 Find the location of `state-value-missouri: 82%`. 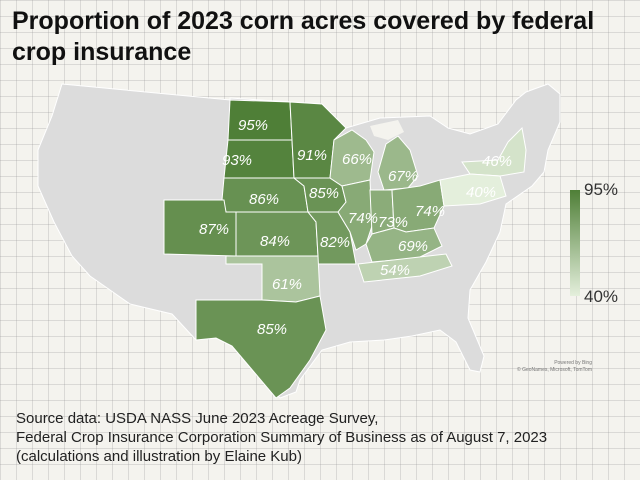

state-value-missouri: 82% is located at coordinates (335, 242).